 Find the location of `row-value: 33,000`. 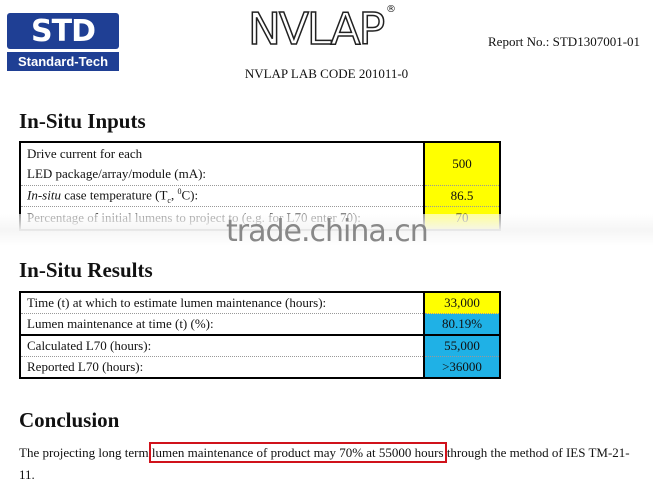

row-value: 33,000 is located at coordinates (461, 303).